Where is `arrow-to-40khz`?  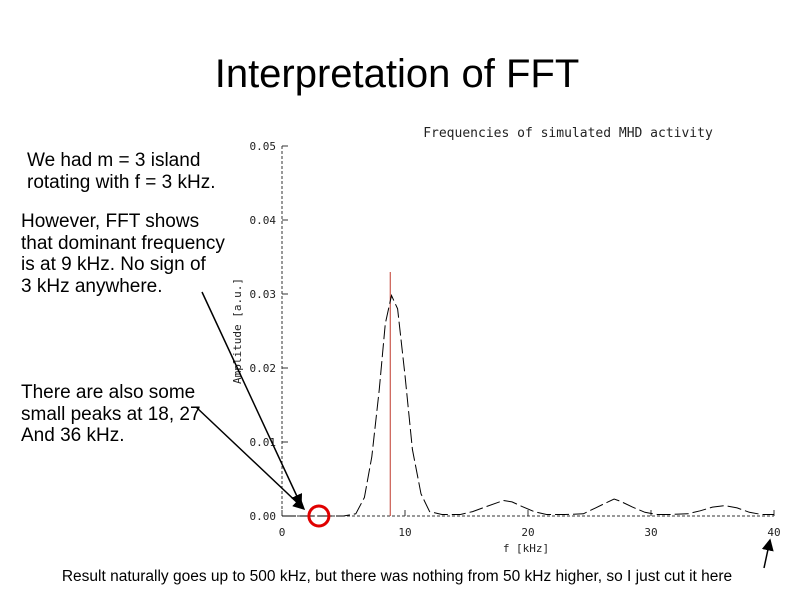
arrow-to-40khz is located at coordinates (767, 553).